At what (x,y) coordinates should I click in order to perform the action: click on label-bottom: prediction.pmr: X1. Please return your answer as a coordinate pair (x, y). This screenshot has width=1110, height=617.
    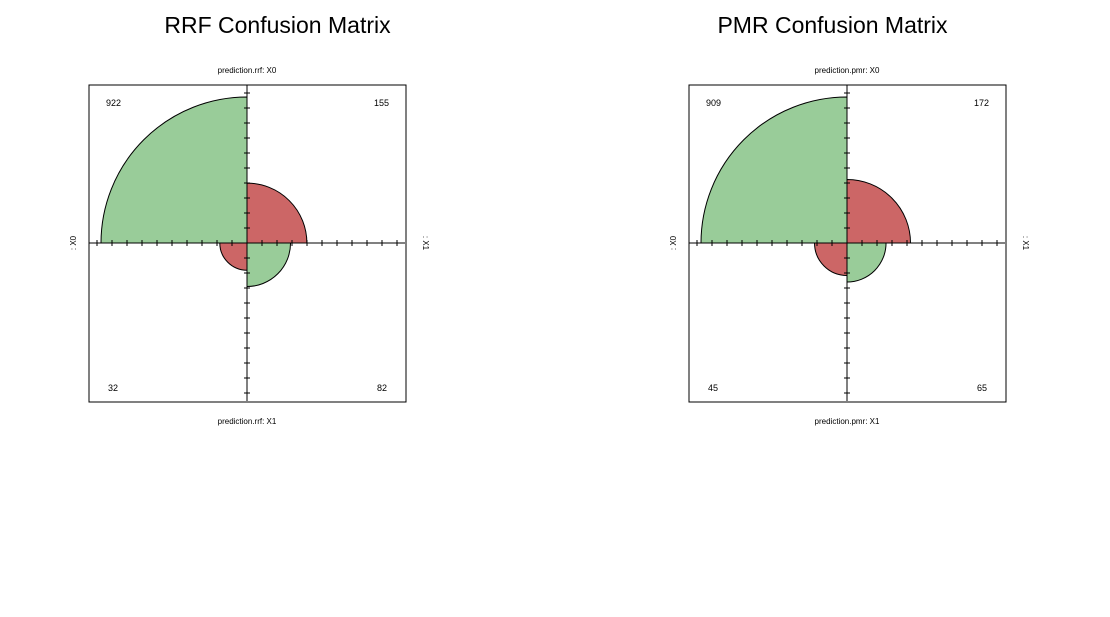
    Looking at the image, I should click on (847, 421).